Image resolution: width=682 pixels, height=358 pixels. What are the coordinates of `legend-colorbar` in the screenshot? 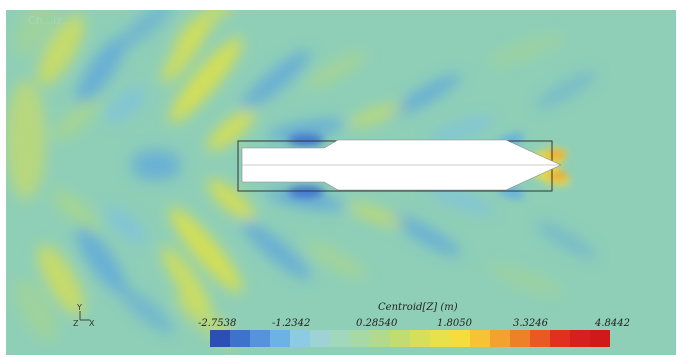 It's located at (410, 338).